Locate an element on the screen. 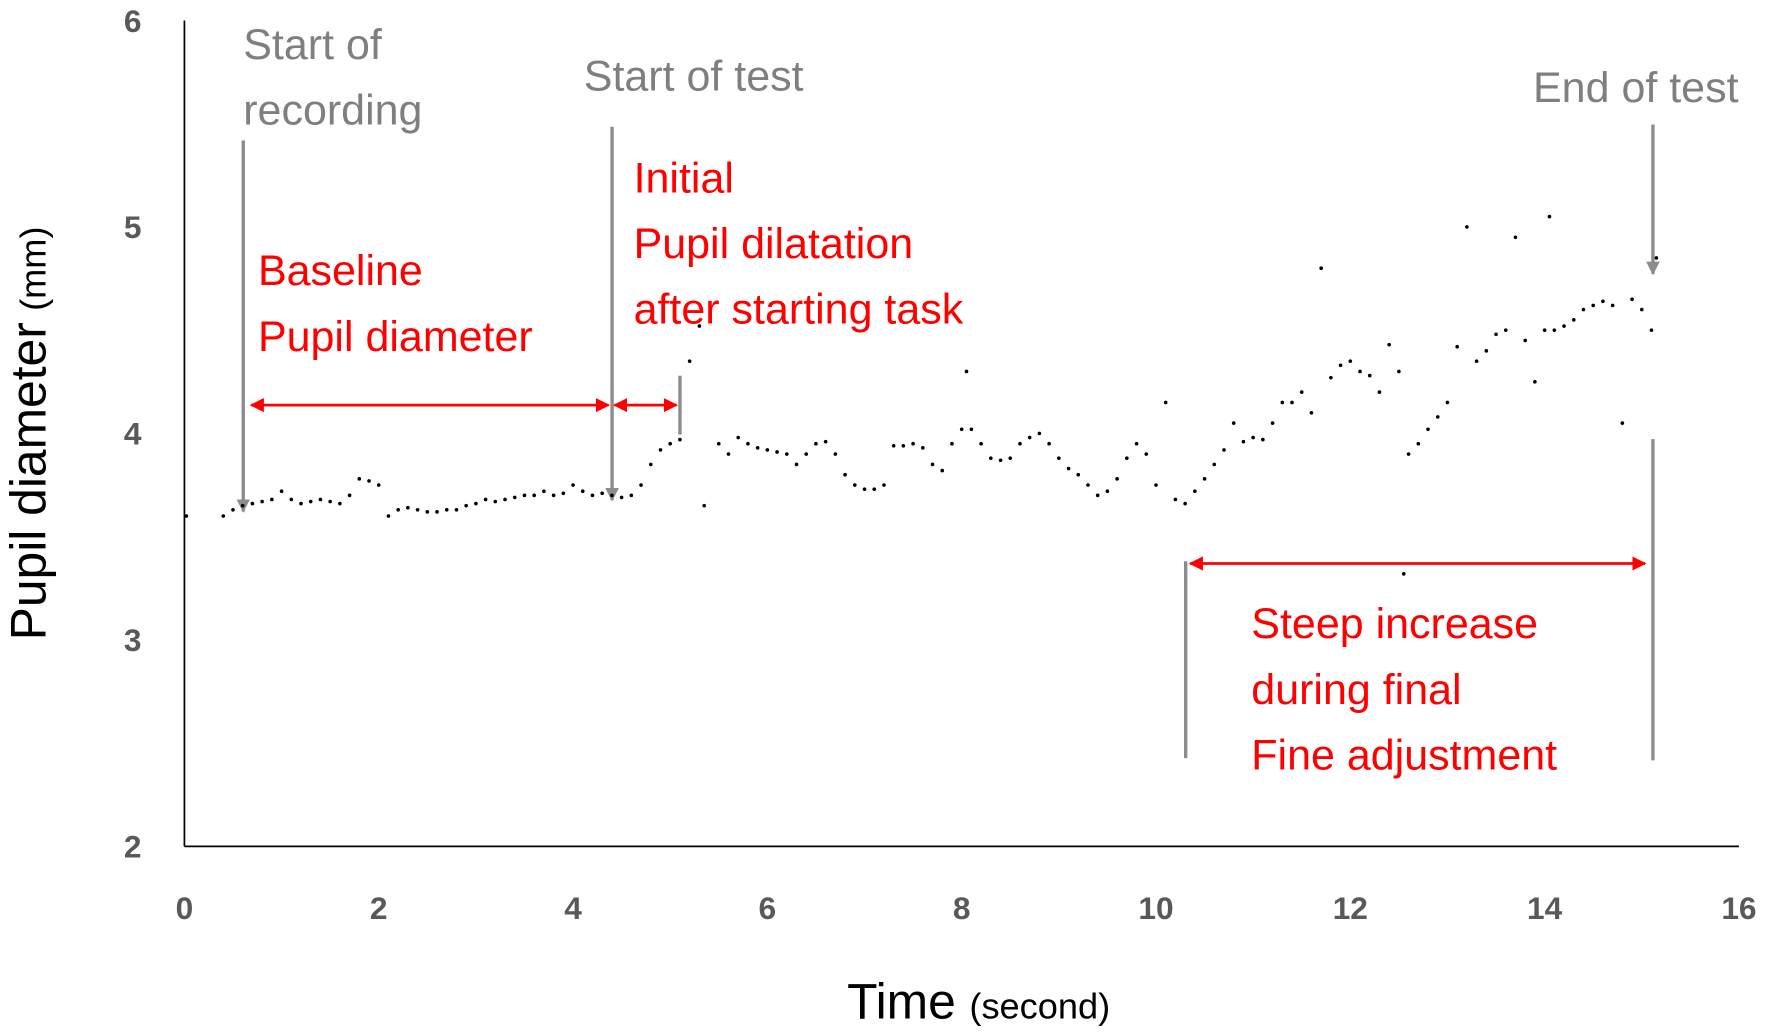 The width and height of the screenshot is (1774, 1032). y-tick-label: 5 is located at coordinates (133, 227).